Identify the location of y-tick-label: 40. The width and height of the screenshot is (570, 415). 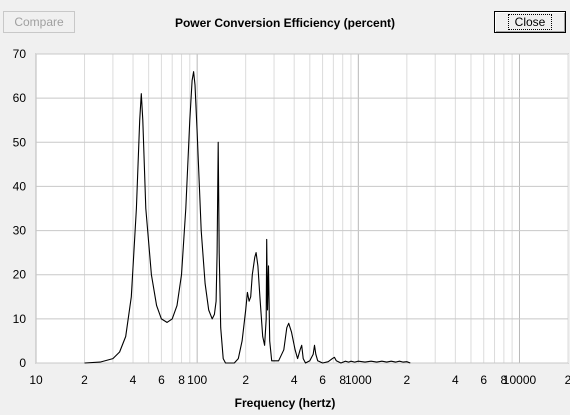
(20, 186).